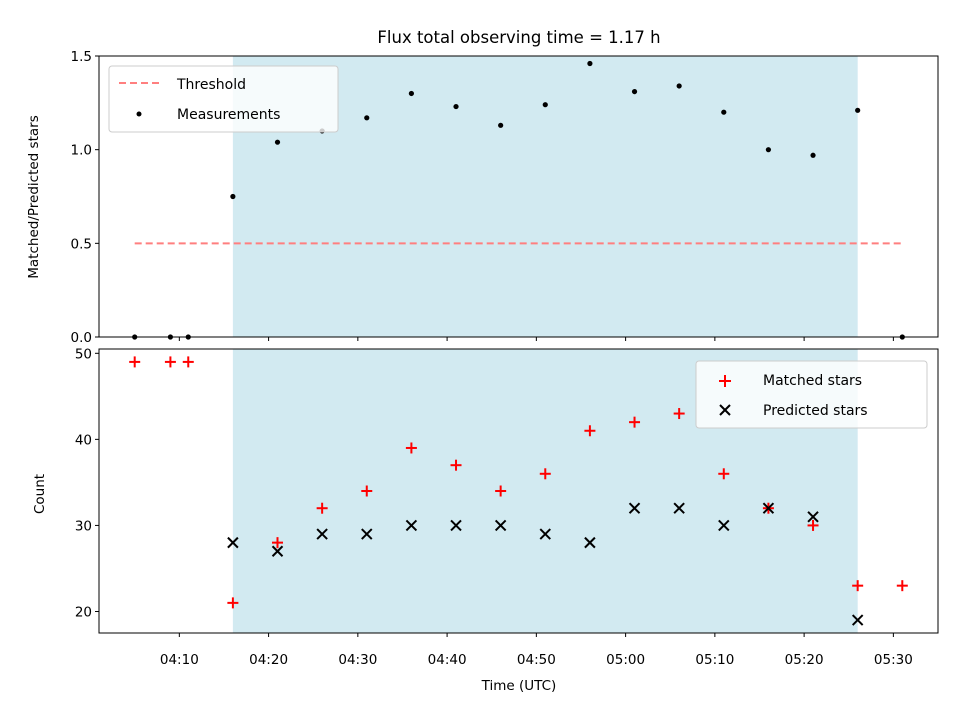 Image resolution: width=960 pixels, height=720 pixels. I want to click on x-tick-label: 05:30, so click(893, 660).